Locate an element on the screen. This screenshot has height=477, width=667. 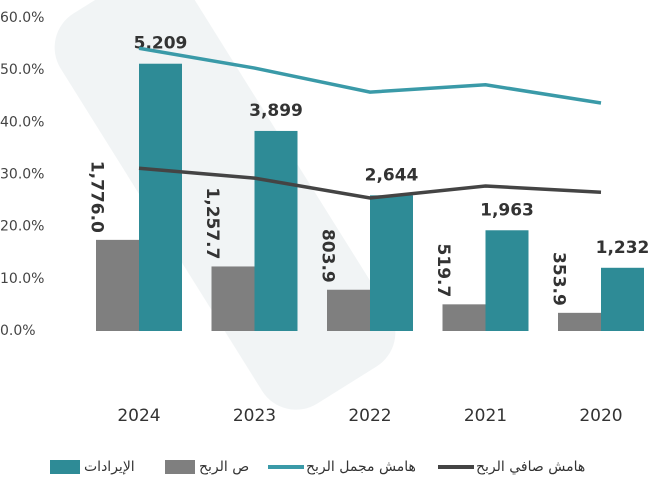
x-tick-label: 2023 is located at coordinates (254, 416).